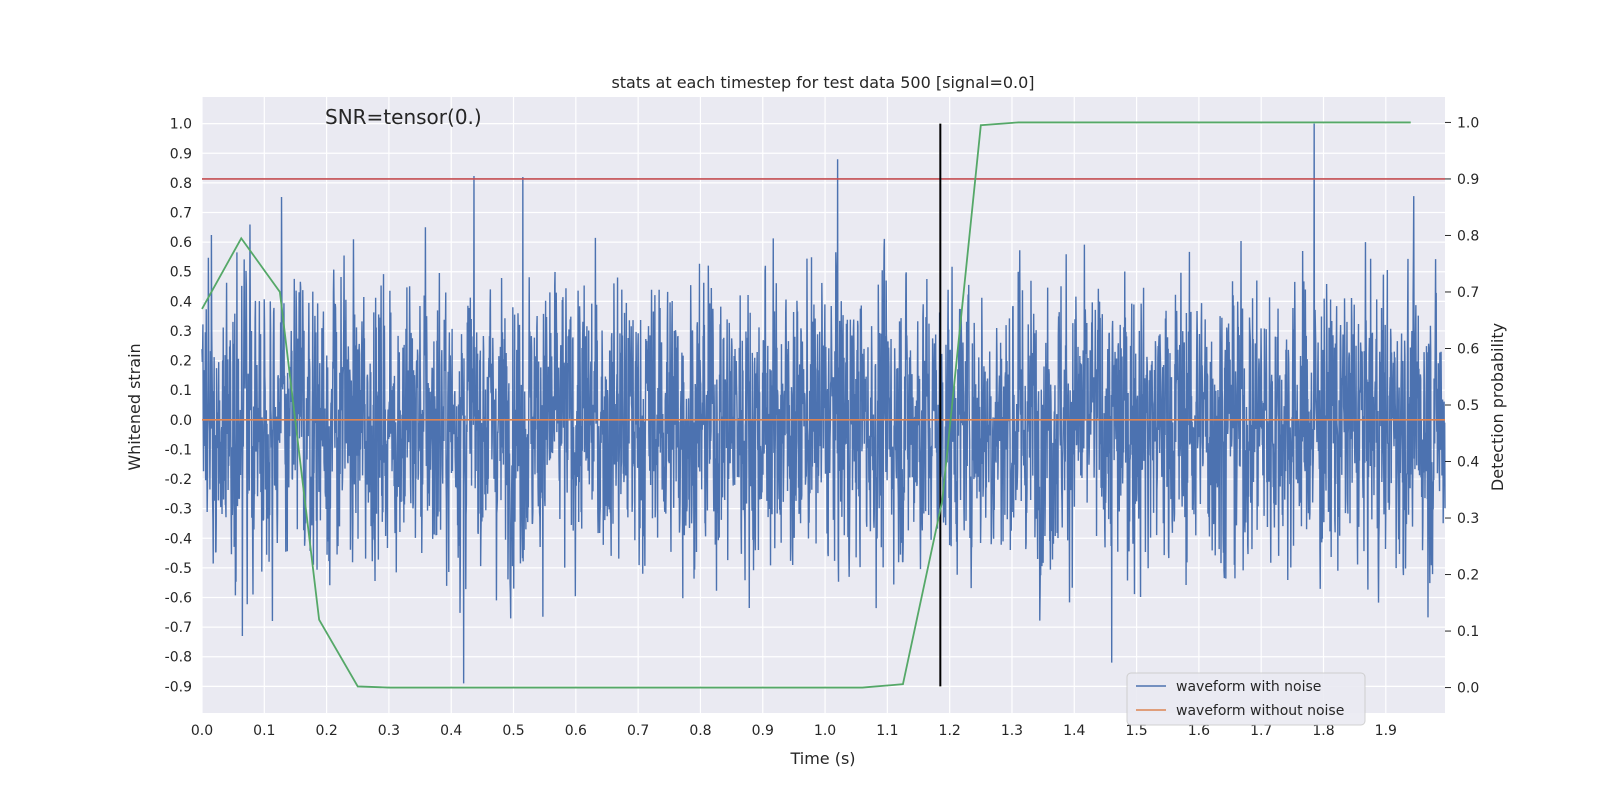  What do you see at coordinates (181, 154) in the screenshot?
I see `y-tick-label: 0.9` at bounding box center [181, 154].